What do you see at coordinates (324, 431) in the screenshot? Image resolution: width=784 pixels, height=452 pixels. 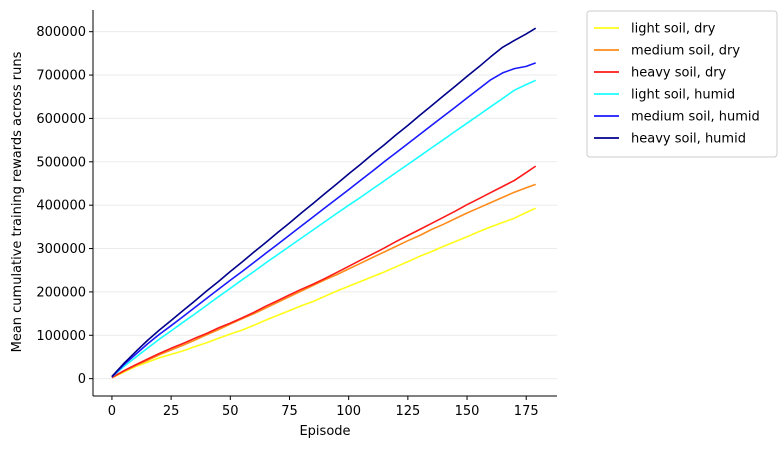 I see `x-axis-label: Episode` at bounding box center [324, 431].